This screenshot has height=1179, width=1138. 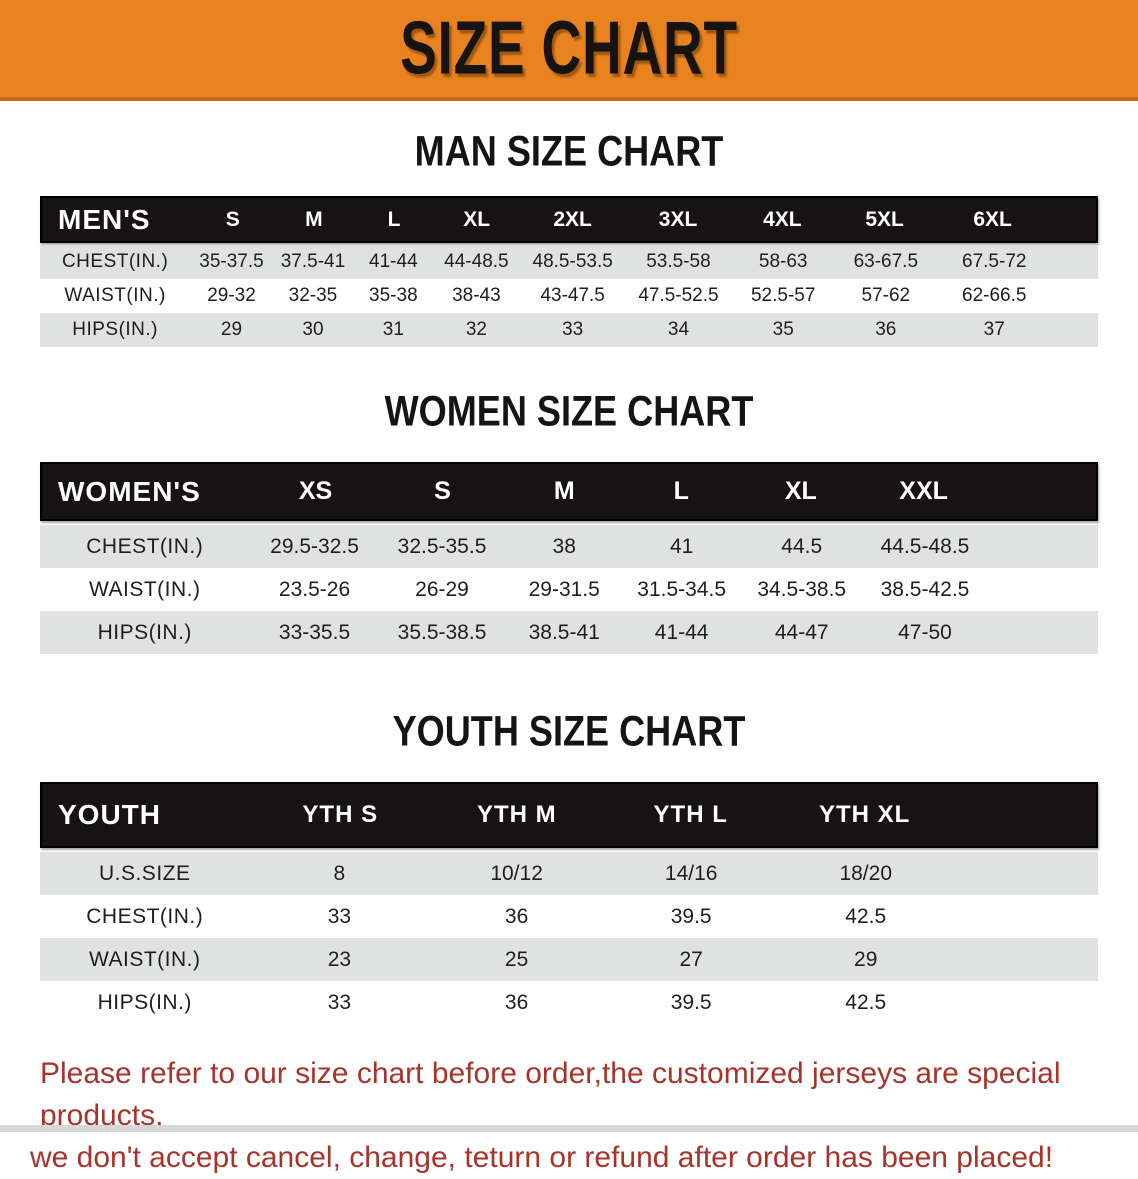 I want to click on size-cell: 33-35.5, so click(x=314, y=632).